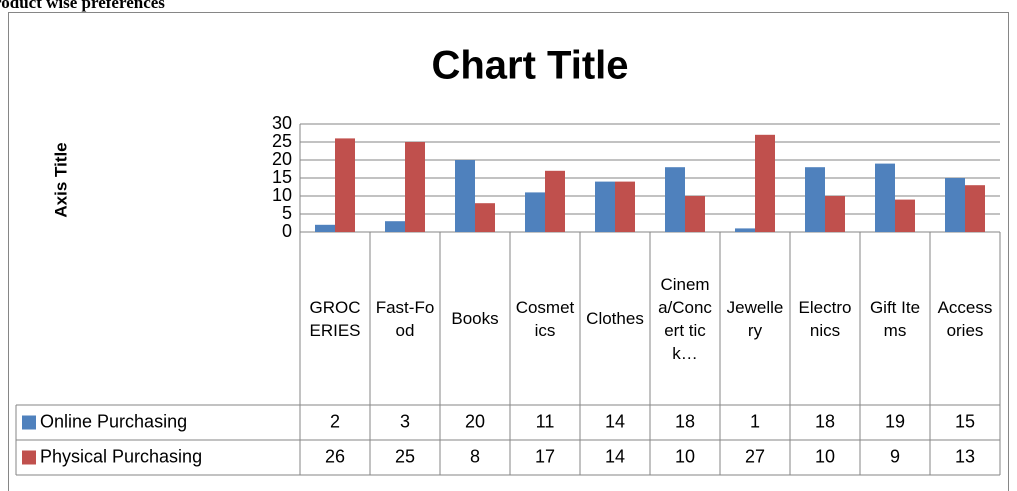  What do you see at coordinates (475, 456) in the screenshot?
I see `table-value: 8` at bounding box center [475, 456].